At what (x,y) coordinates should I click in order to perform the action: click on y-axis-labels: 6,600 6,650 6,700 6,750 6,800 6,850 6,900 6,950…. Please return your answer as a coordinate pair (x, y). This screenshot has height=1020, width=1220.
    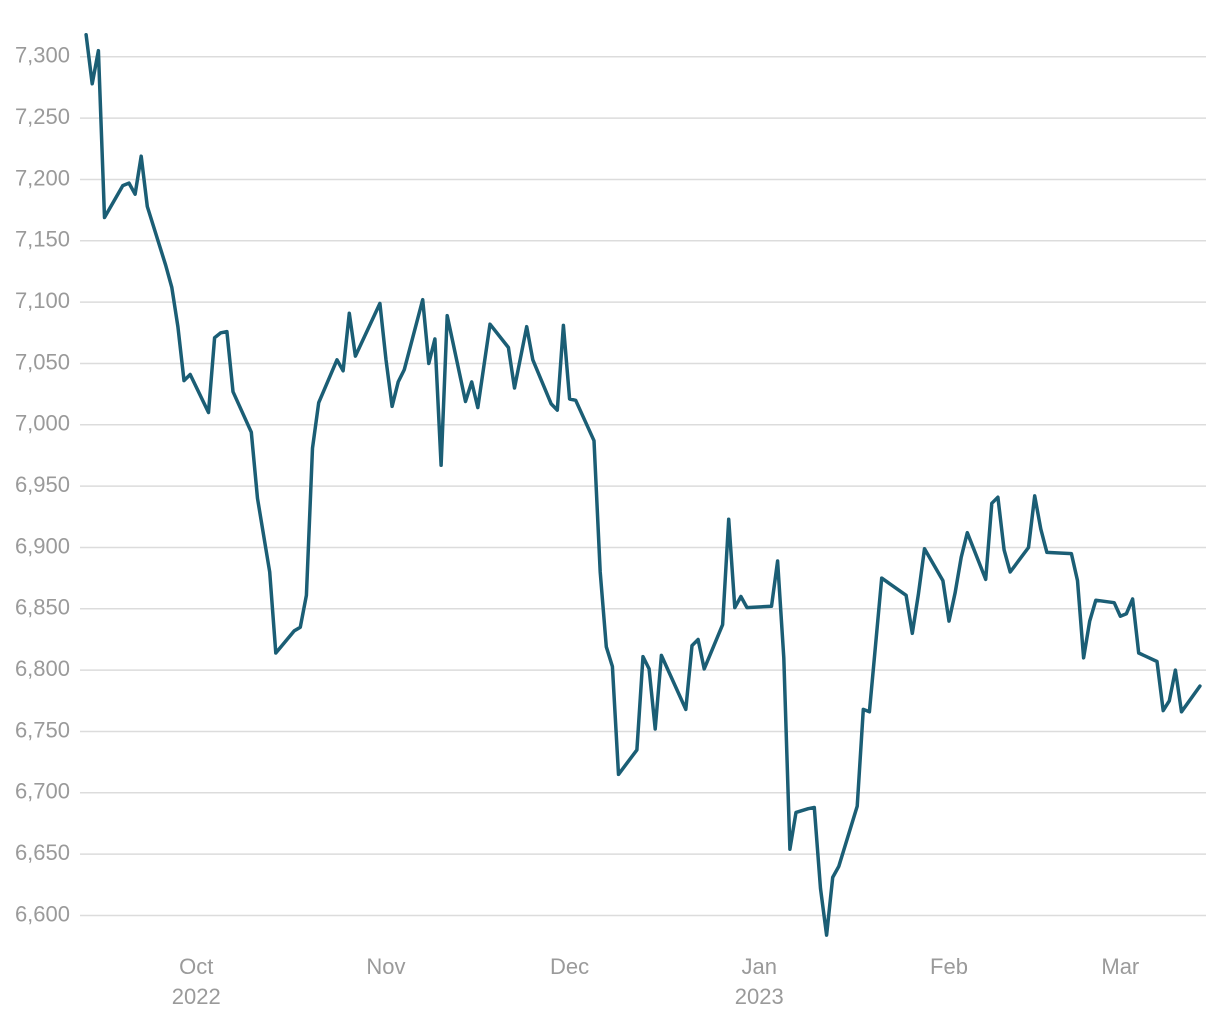
    Looking at the image, I should click on (42, 485).